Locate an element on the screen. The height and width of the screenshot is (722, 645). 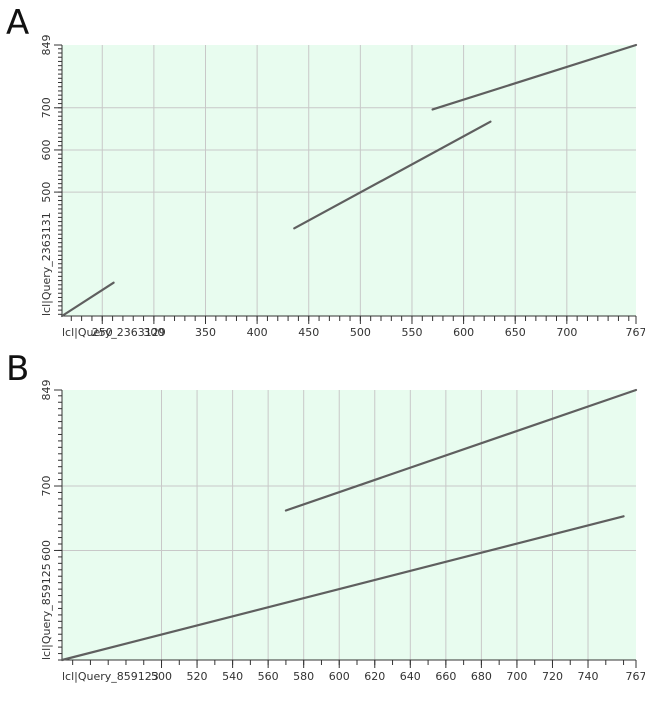
panel-b-x-tick-label: 640 is located at coordinates (410, 676).